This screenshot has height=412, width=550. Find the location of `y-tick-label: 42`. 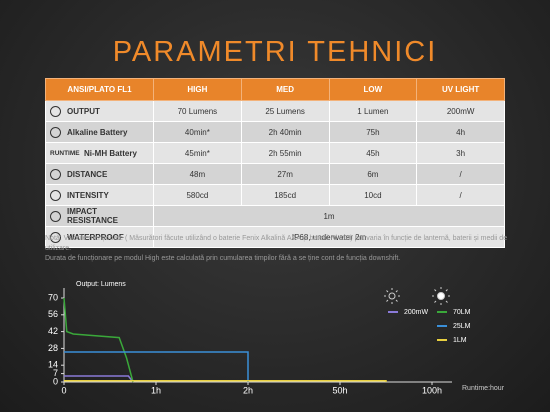

y-tick-label: 42 is located at coordinates (53, 331).